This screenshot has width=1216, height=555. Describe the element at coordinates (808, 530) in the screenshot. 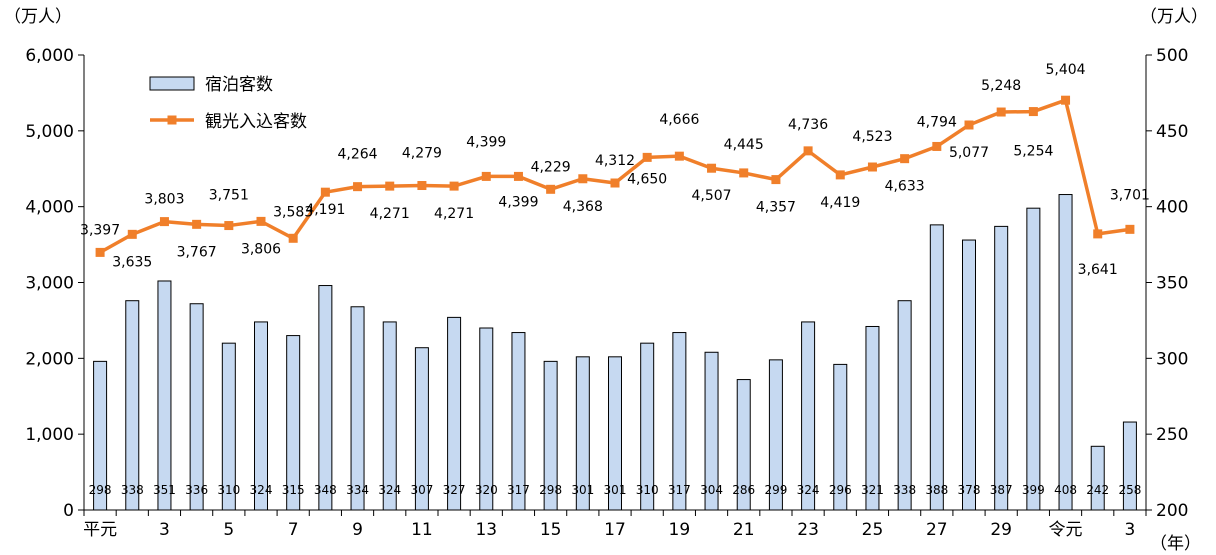

I see `x-tick-label: 23` at that location.